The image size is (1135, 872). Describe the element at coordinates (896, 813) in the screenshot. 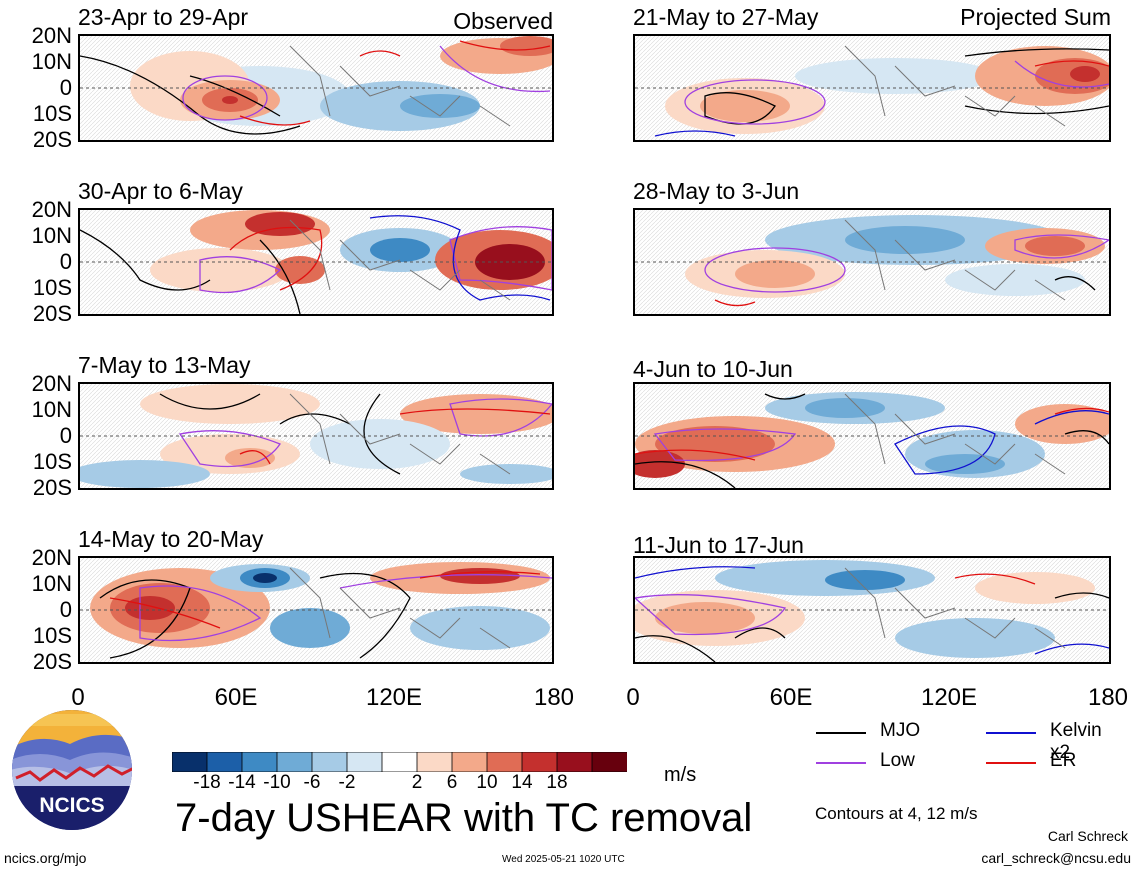

I see `contours-note: Contours at 4, 12 m/s` at that location.